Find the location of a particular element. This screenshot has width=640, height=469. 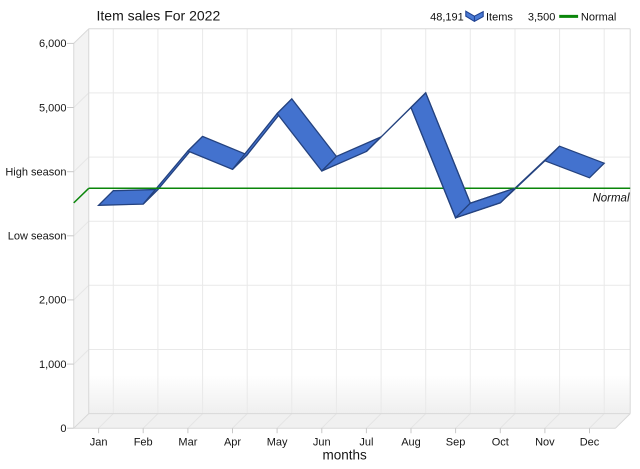

svg-text: Jun is located at coordinates (322, 443).